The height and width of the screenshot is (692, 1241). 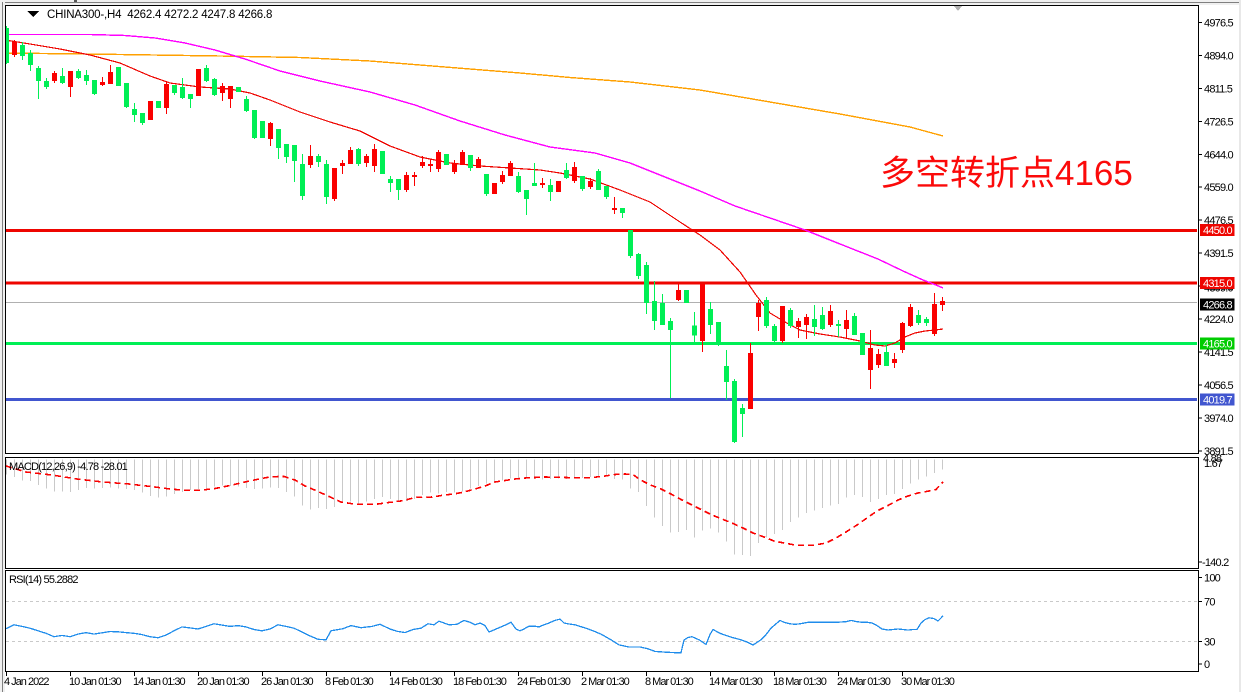 What do you see at coordinates (159, 682) in the screenshot?
I see `svg-text: 14 Jan 01:30` at bounding box center [159, 682].